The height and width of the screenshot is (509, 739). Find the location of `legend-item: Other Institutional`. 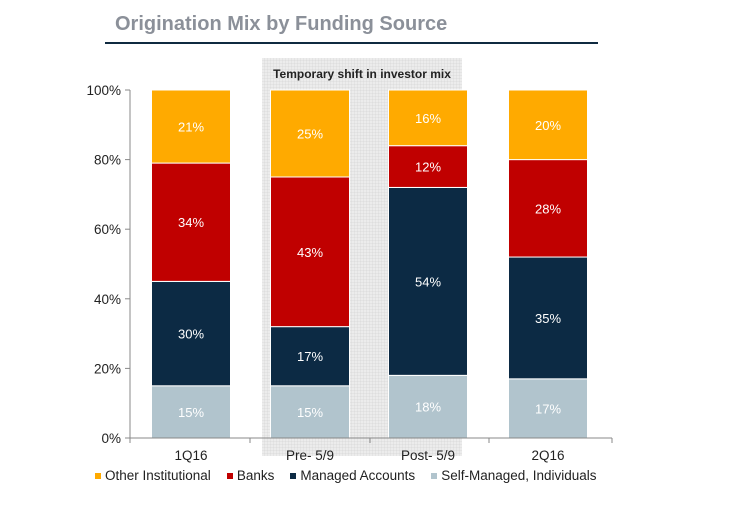

legend-item: Other Institutional is located at coordinates (153, 475).